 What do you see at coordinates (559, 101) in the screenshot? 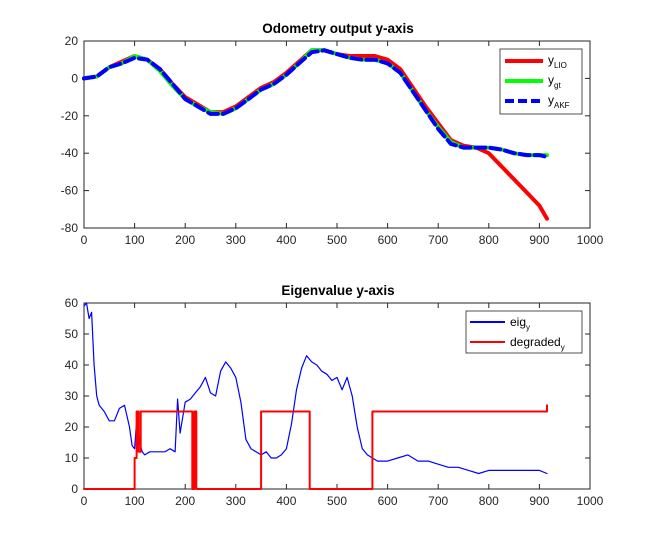
I see `legend-label-y-akf: yAKF` at bounding box center [559, 101].